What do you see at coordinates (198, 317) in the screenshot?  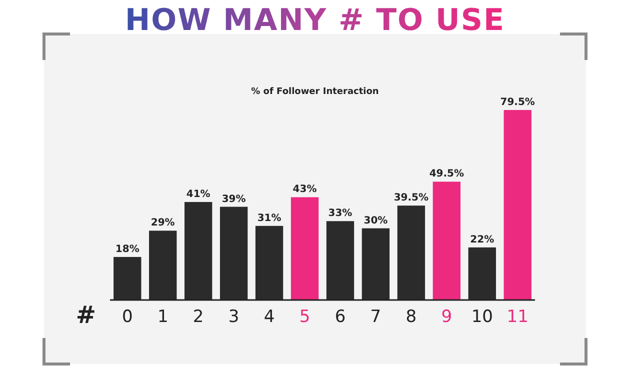 I see `x-tick-label: 2` at bounding box center [198, 317].